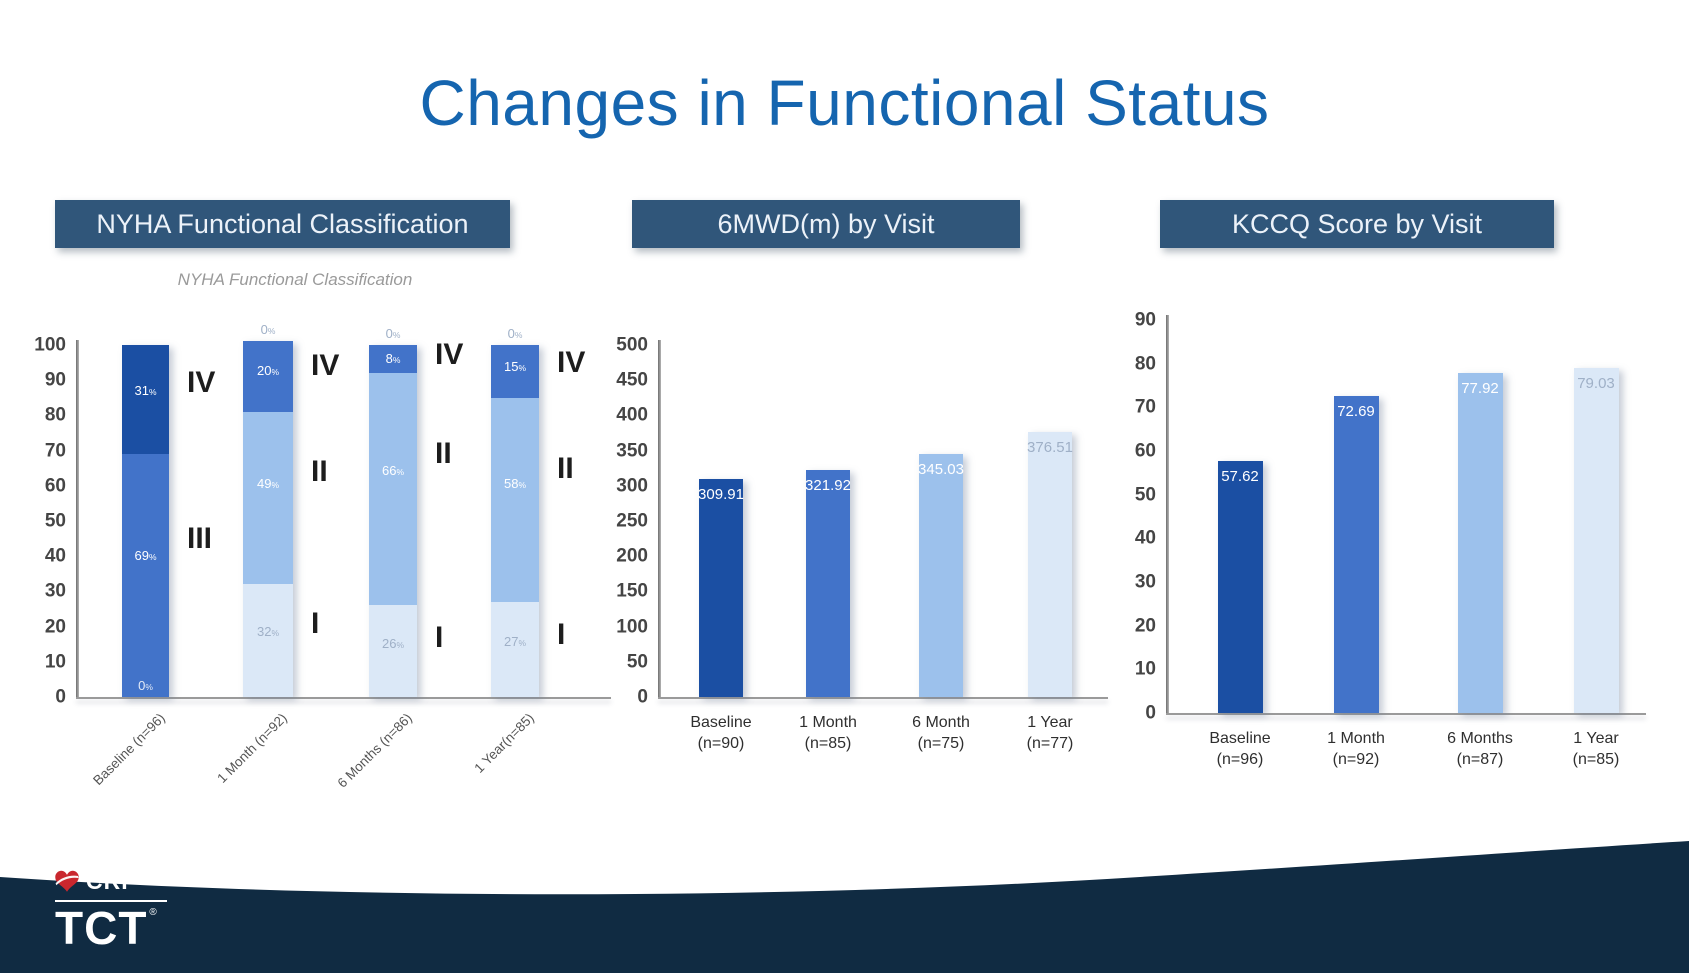 This screenshot has width=1689, height=973. What do you see at coordinates (1145, 669) in the screenshot?
I see `y-axis-tick-label: 10` at bounding box center [1145, 669].